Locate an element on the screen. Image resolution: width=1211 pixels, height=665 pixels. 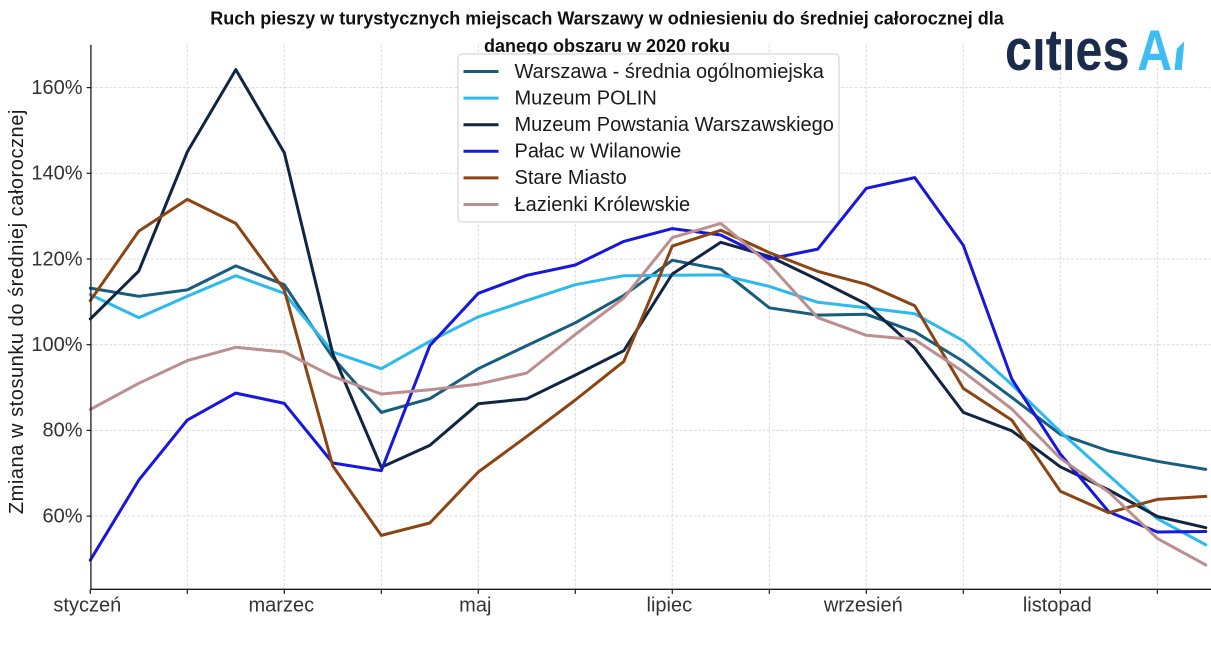
svg-text: Stare Miasto is located at coordinates (571, 178).